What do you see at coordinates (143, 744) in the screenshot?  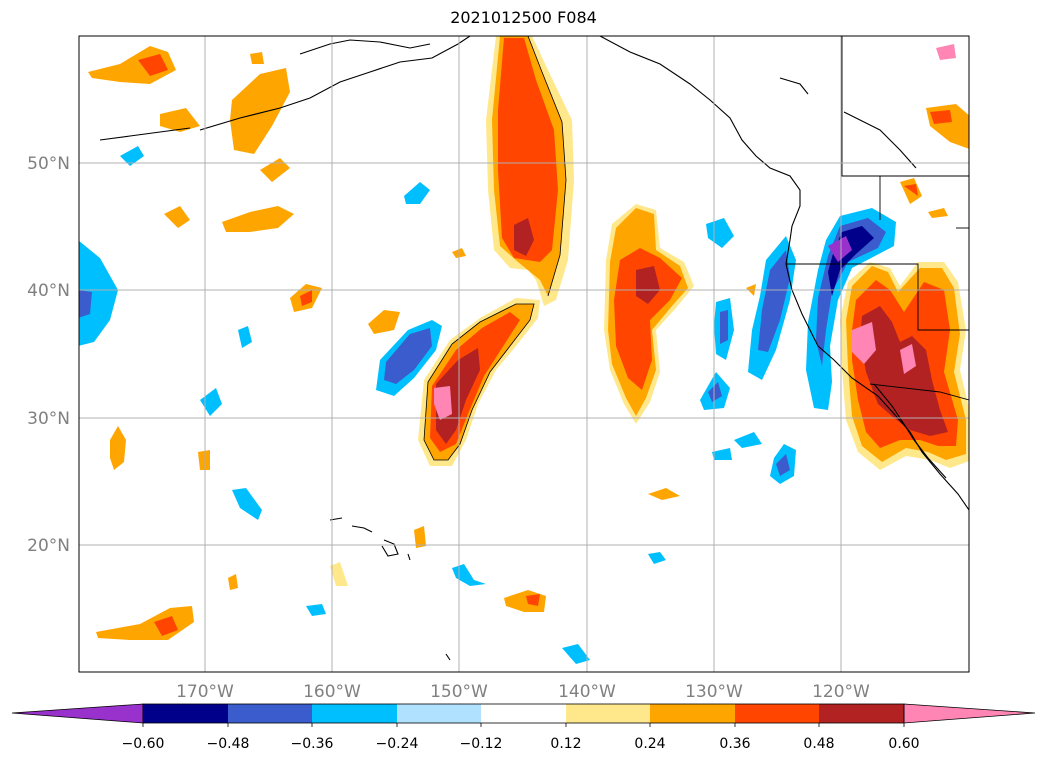 I see `colorbar-label: −0.60` at bounding box center [143, 744].